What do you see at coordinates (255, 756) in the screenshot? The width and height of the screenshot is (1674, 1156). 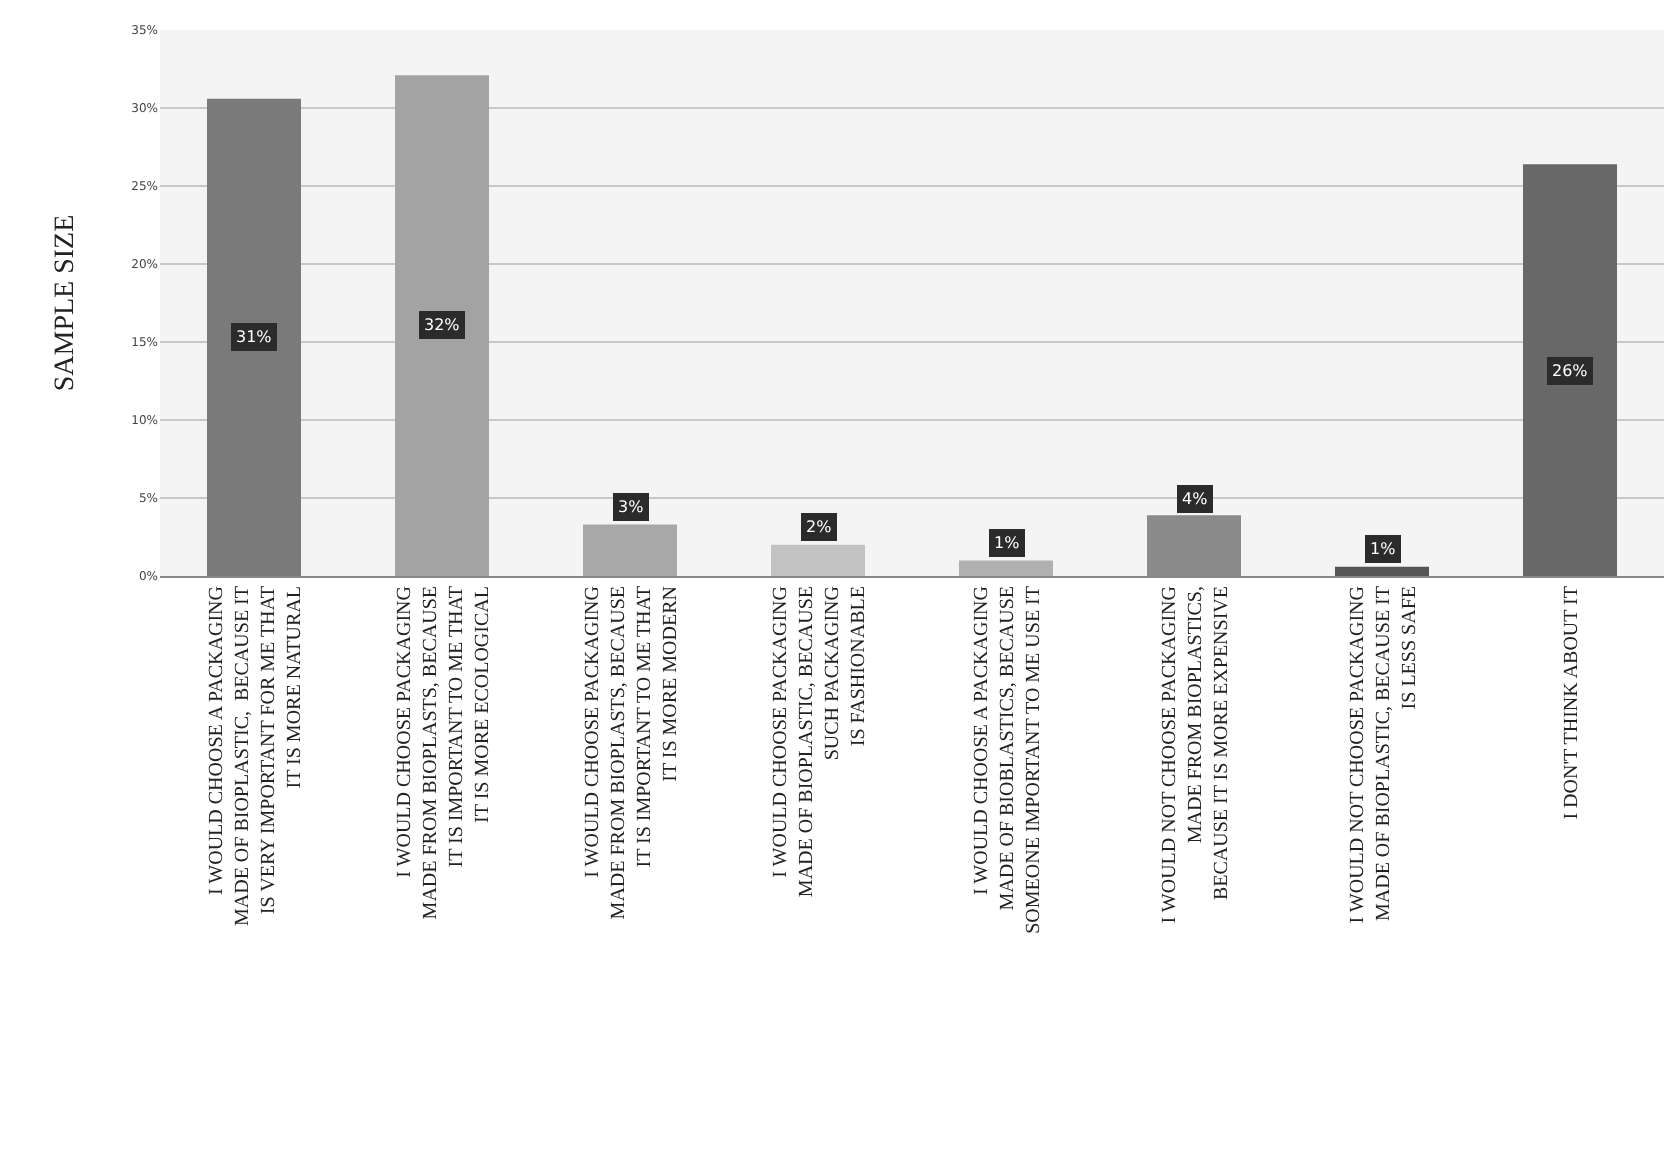 I see `x-tick-label: I WOULD CHOOSE A PACKAGING MADE OF BIOPLASTIC, BECAUSE IT IS VERY IMPORTANT FOR ME THAT IT IS MORE NATURAL` at bounding box center [255, 756].